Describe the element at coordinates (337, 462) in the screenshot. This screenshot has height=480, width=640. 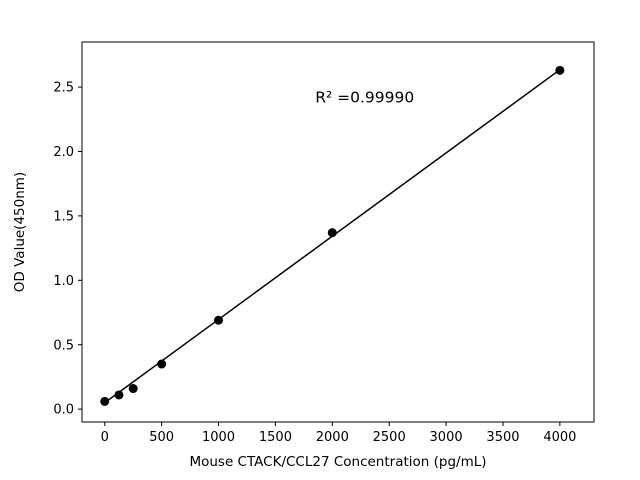
I see `x-axis-label: Mouse CTACK/CCL27 Concentration (pg/mL)` at that location.